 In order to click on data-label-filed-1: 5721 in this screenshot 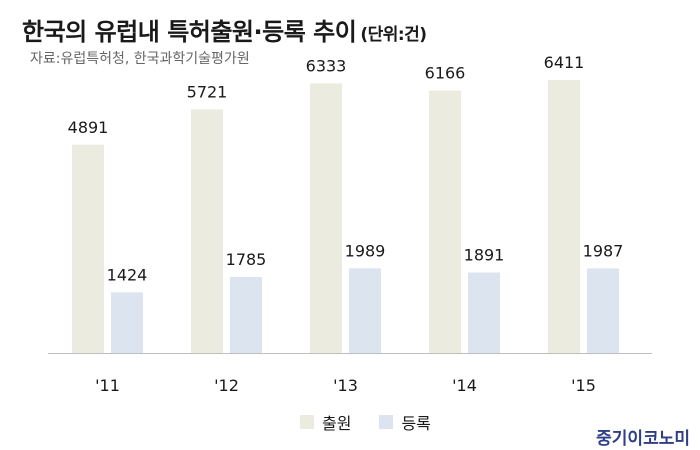, I will do `click(207, 91)`.